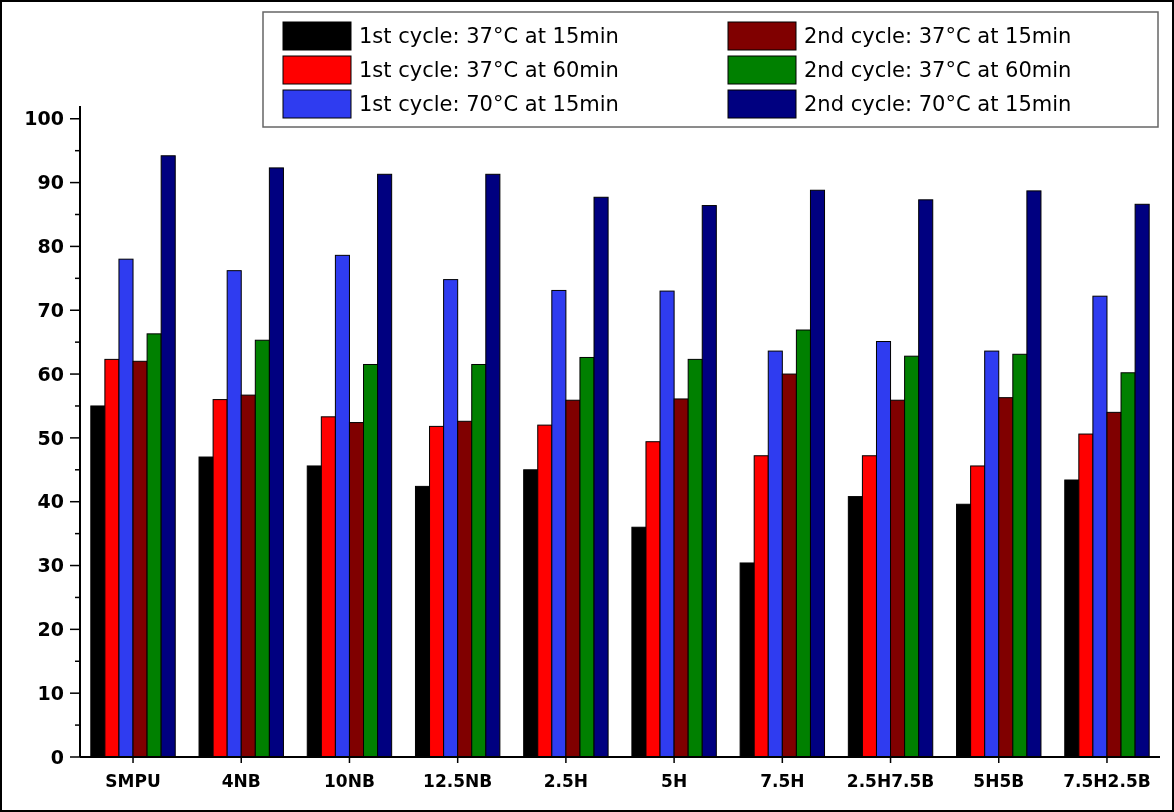 This screenshot has width=1174, height=812. Describe the element at coordinates (44, 118) in the screenshot. I see `y-tick-label: 100` at that location.